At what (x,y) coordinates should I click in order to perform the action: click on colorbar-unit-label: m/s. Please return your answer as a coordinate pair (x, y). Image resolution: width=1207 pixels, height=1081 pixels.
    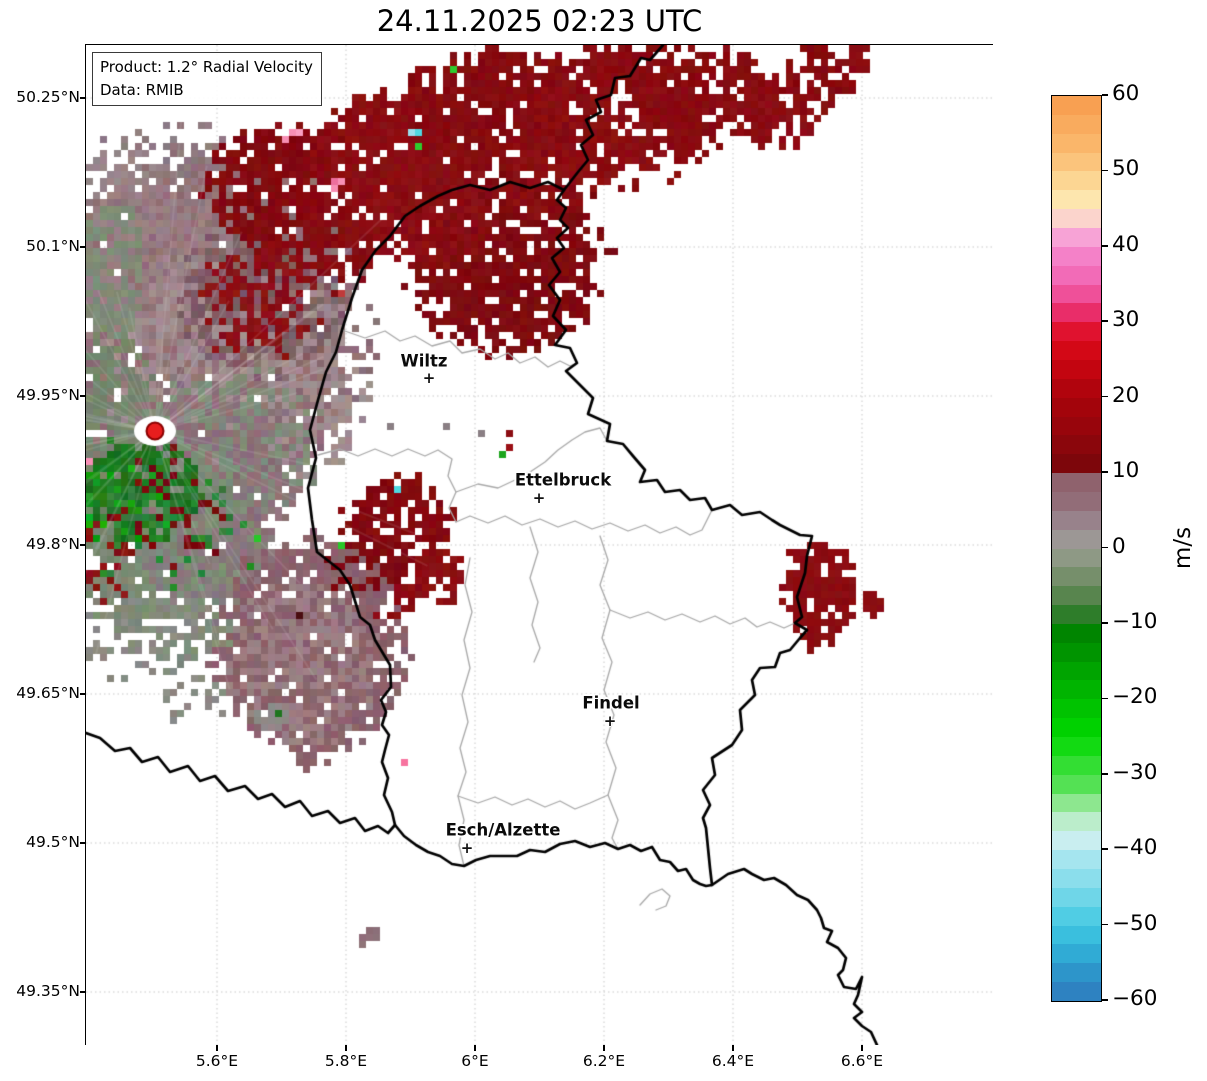
    Looking at the image, I should click on (1183, 548).